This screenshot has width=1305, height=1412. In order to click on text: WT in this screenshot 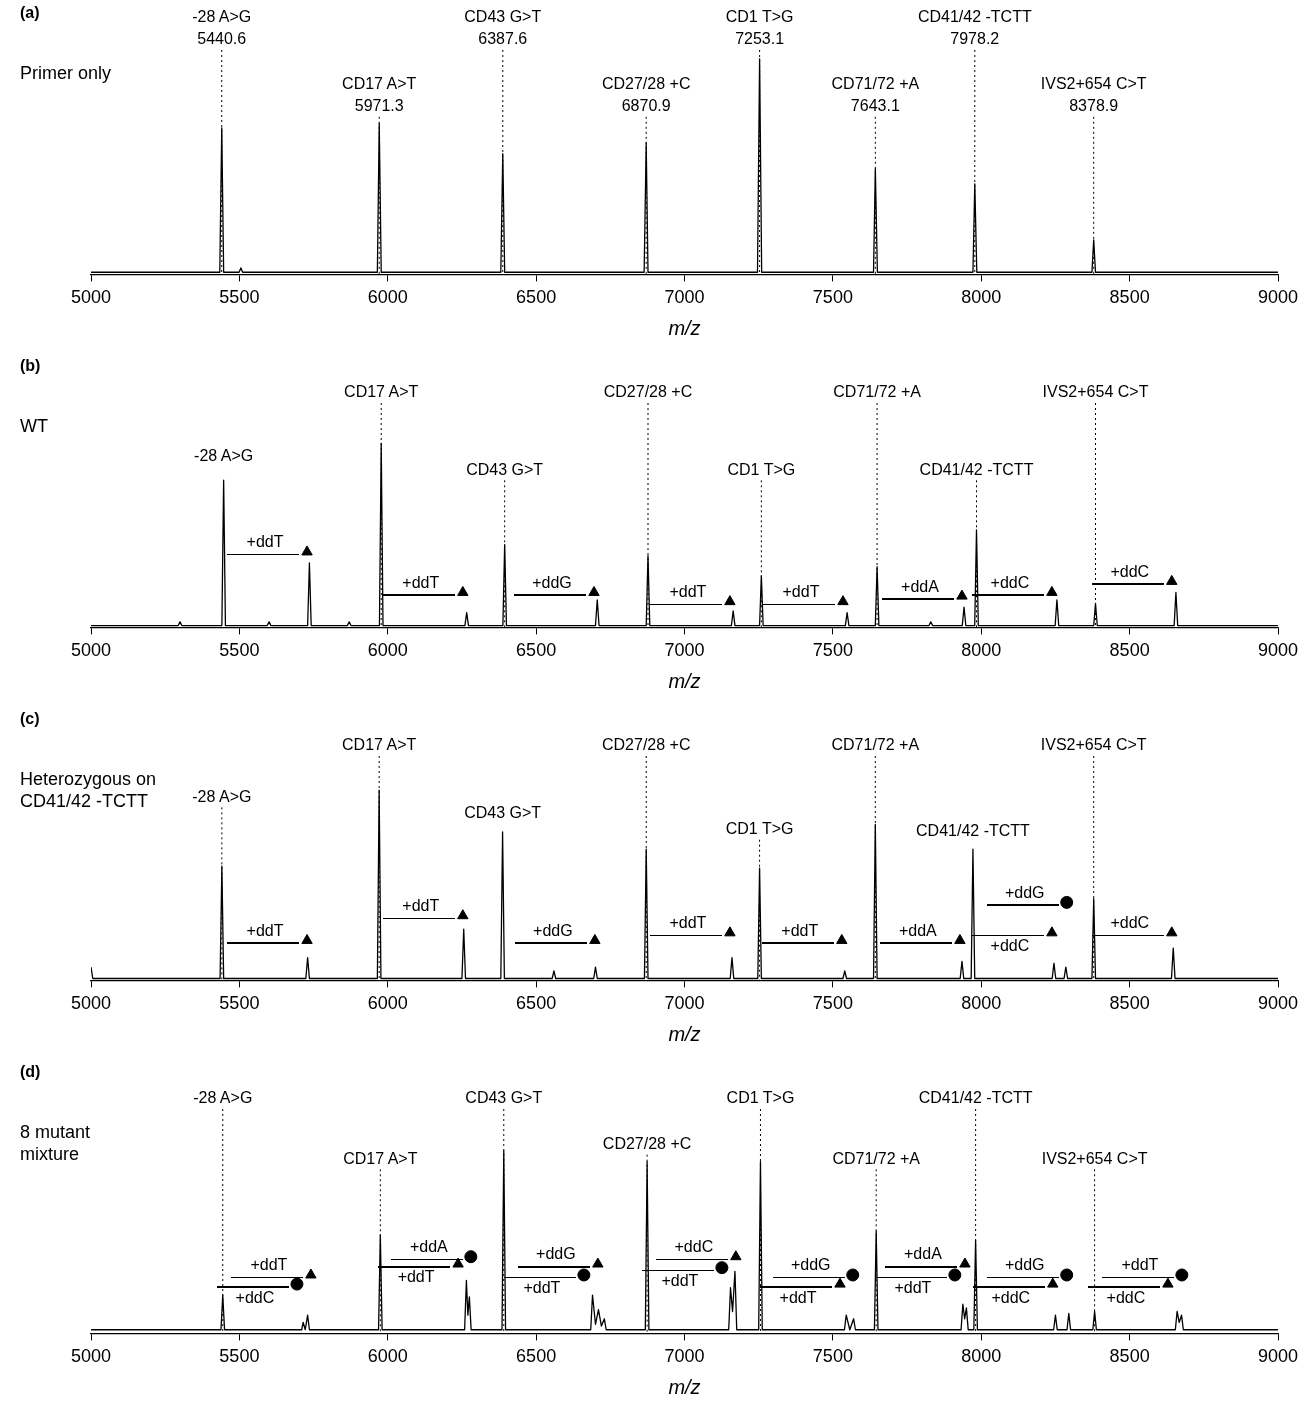, I will do `click(34, 426)`.